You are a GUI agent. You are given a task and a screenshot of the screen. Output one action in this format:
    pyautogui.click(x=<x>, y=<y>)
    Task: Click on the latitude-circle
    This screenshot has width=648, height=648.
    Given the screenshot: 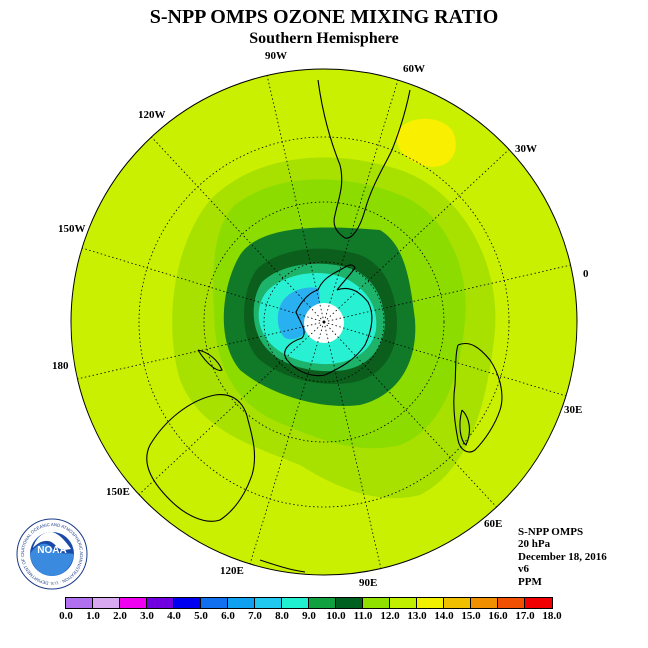 What is the action you would take?
    pyautogui.click(x=324, y=322)
    